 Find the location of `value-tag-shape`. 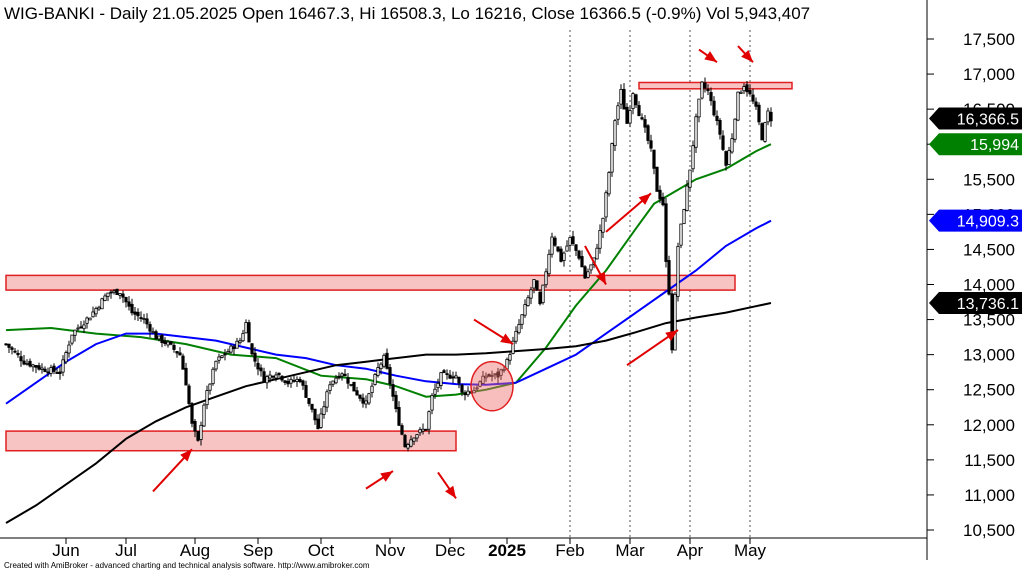

value-tag-shape is located at coordinates (975, 220).